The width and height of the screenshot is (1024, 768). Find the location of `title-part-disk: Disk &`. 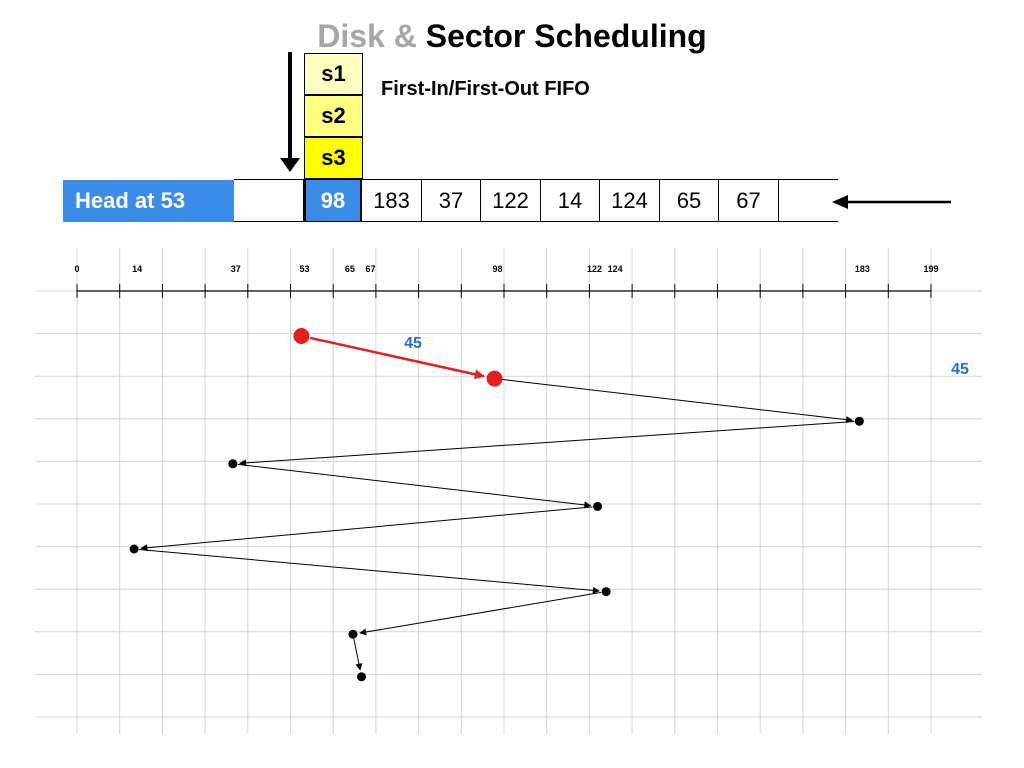

title-part-disk: Disk & is located at coordinates (367, 36).